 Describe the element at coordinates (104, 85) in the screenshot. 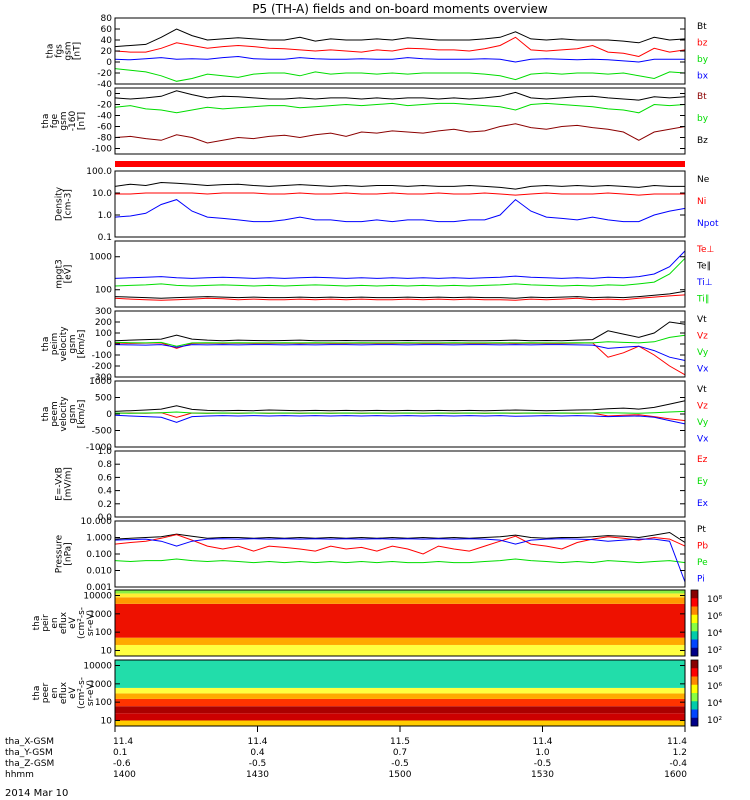

I see `y-tick-label: -40` at that location.